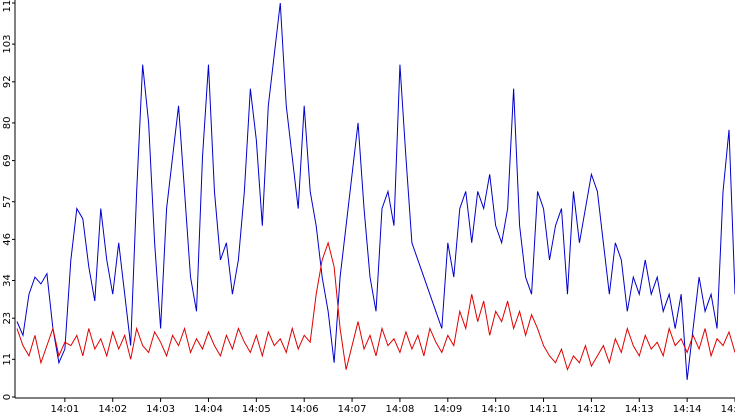 This screenshot has height=415, width=735. I want to click on x-tick-label: 14:12, so click(591, 409).